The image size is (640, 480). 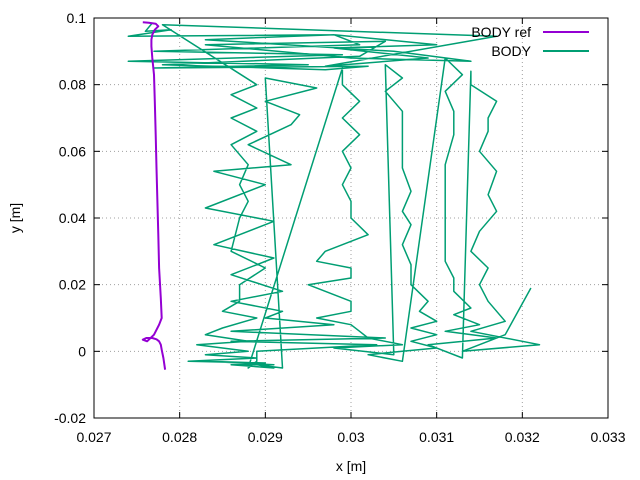 What do you see at coordinates (72, 285) in the screenshot?
I see `y-tick-label: 0.02` at bounding box center [72, 285].